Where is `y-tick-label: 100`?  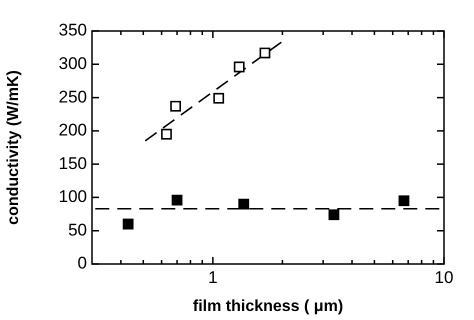
y-tick-label: 100 is located at coordinates (72, 196).